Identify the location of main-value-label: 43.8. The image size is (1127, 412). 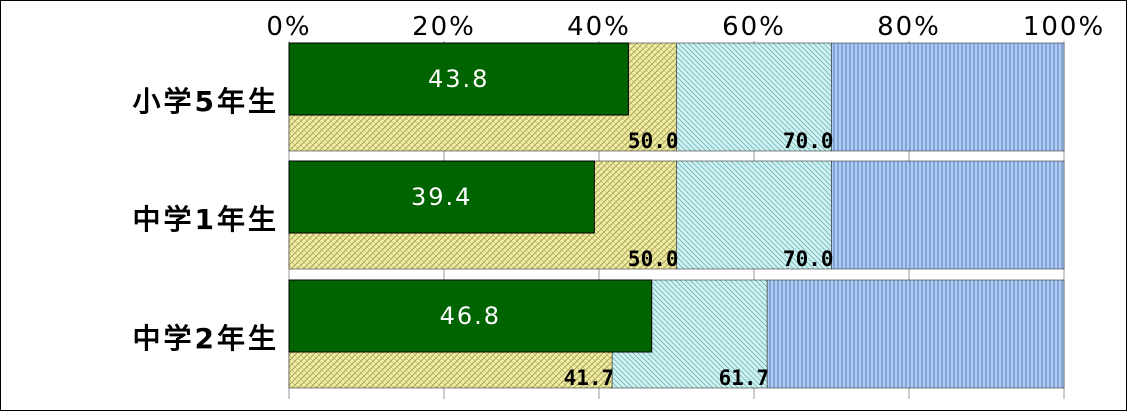
(458, 79).